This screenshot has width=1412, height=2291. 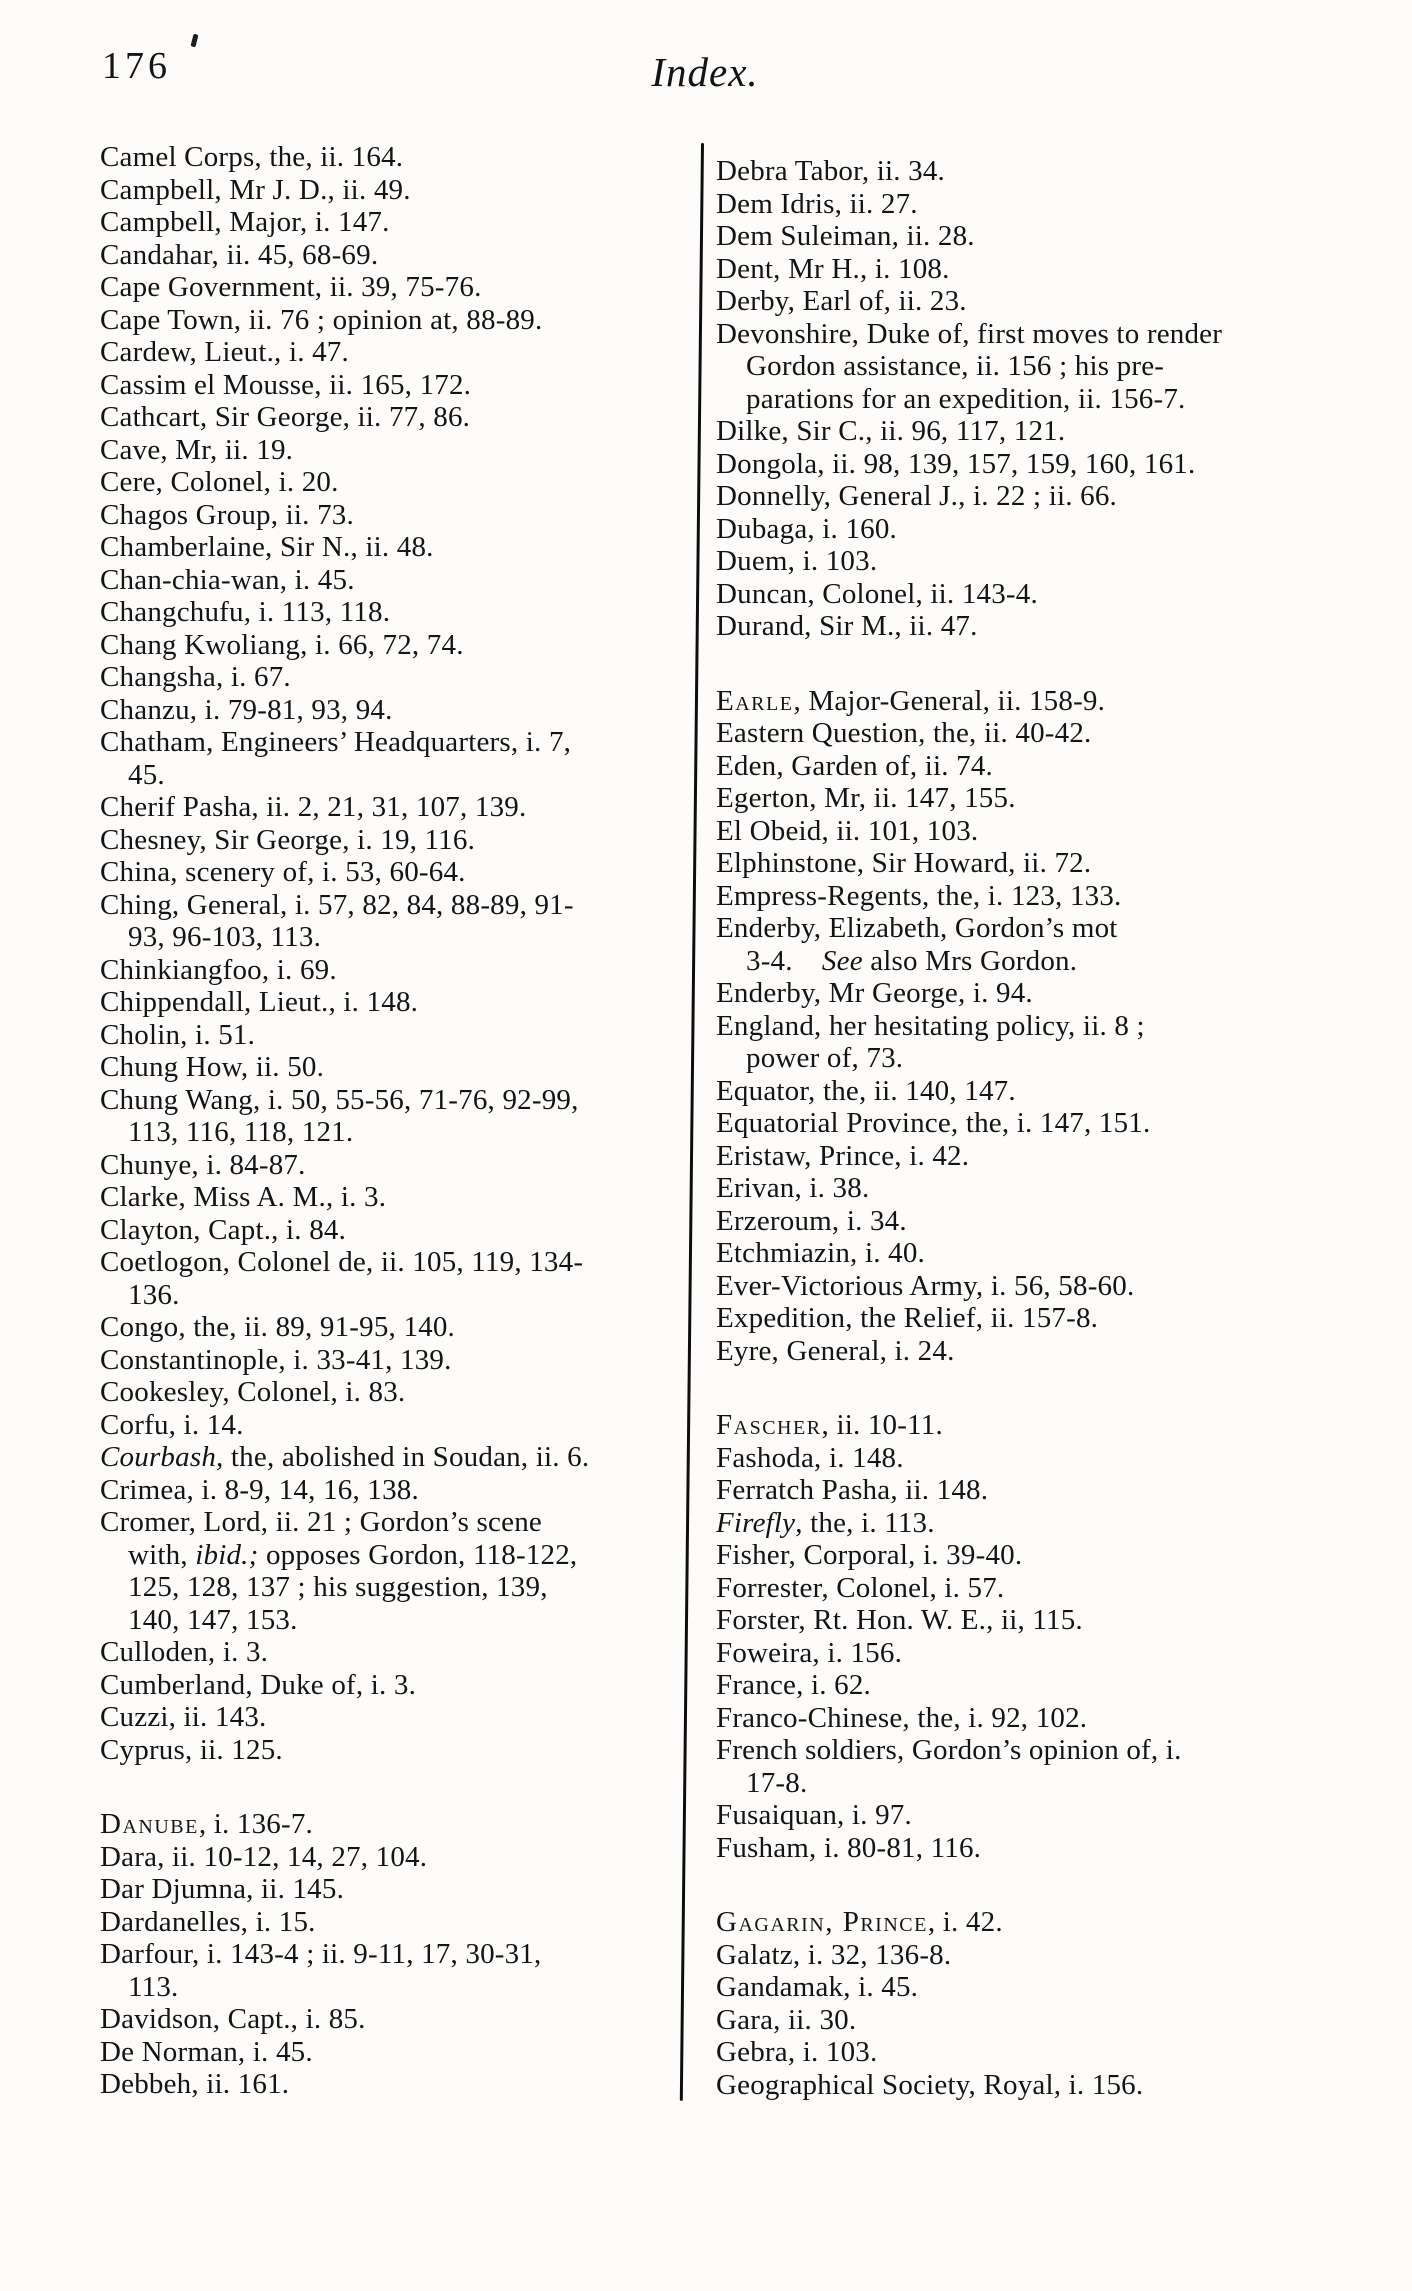 I want to click on index-entry-line: Chang Kwoliang, i. 66, 72, 74., so click(x=382, y=645).